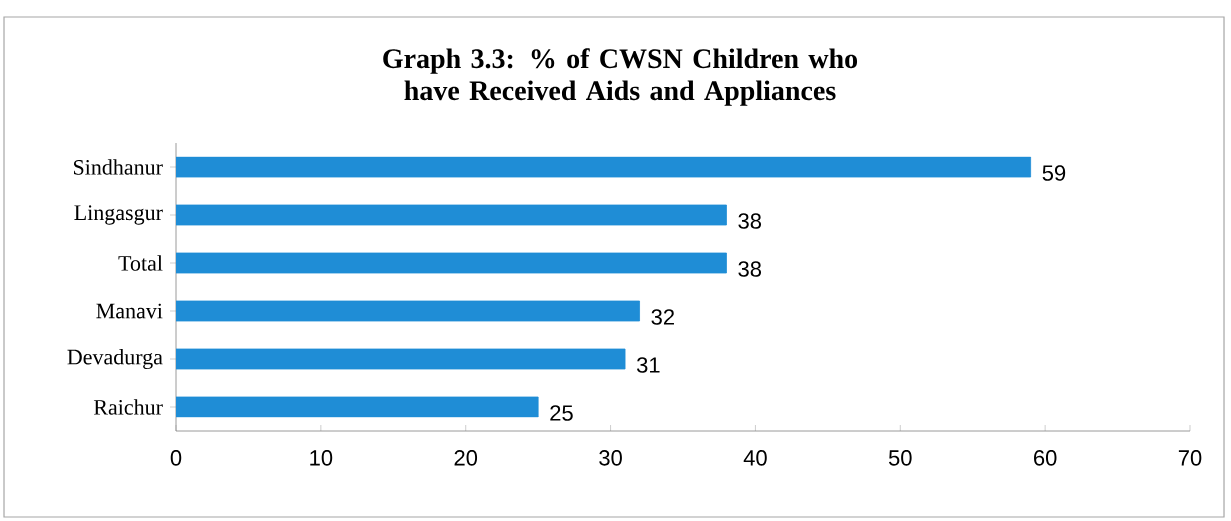 This screenshot has height=521, width=1231. What do you see at coordinates (1190, 458) in the screenshot?
I see `x-tick-label: 70` at bounding box center [1190, 458].